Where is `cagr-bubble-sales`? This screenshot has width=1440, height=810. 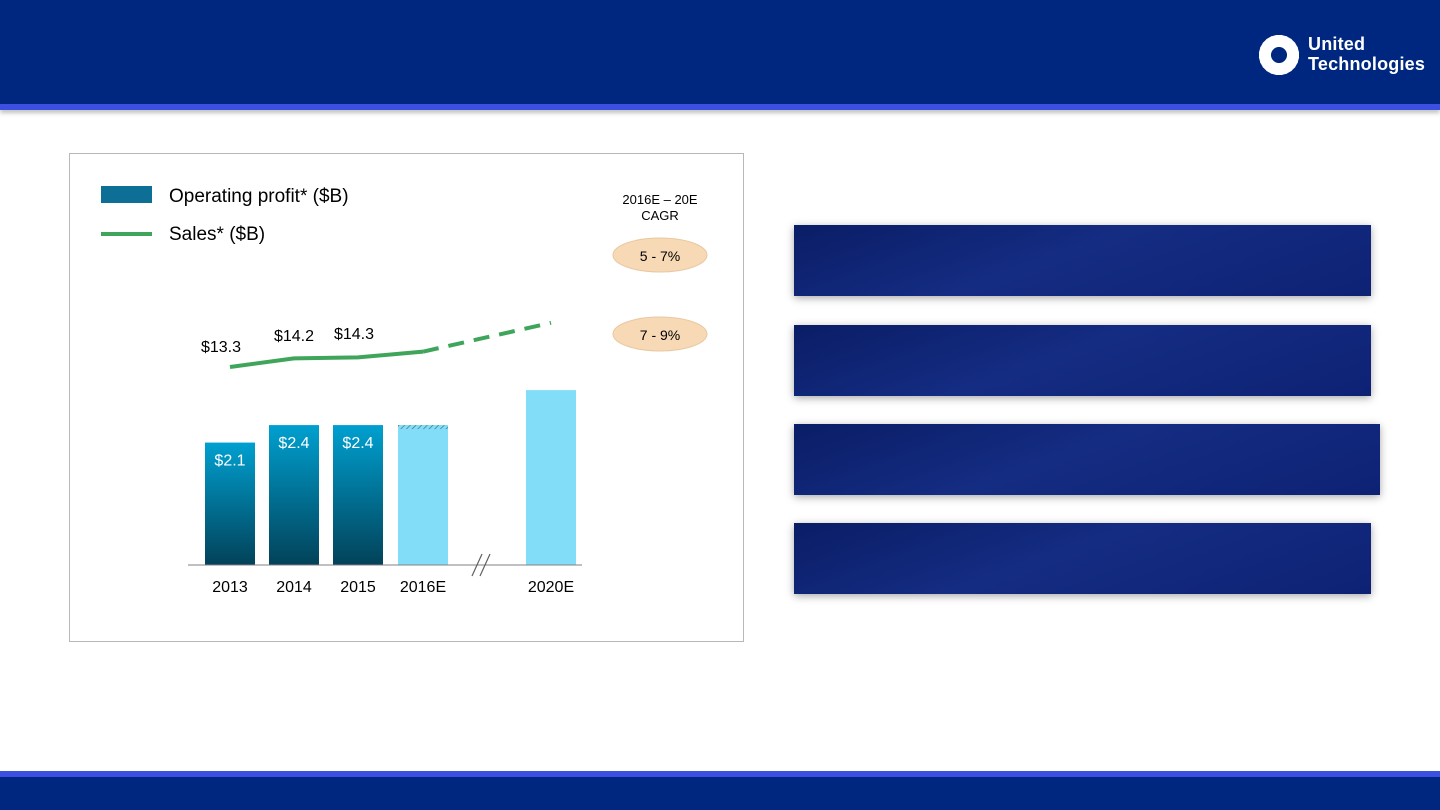
cagr-bubble-sales is located at coordinates (660, 255).